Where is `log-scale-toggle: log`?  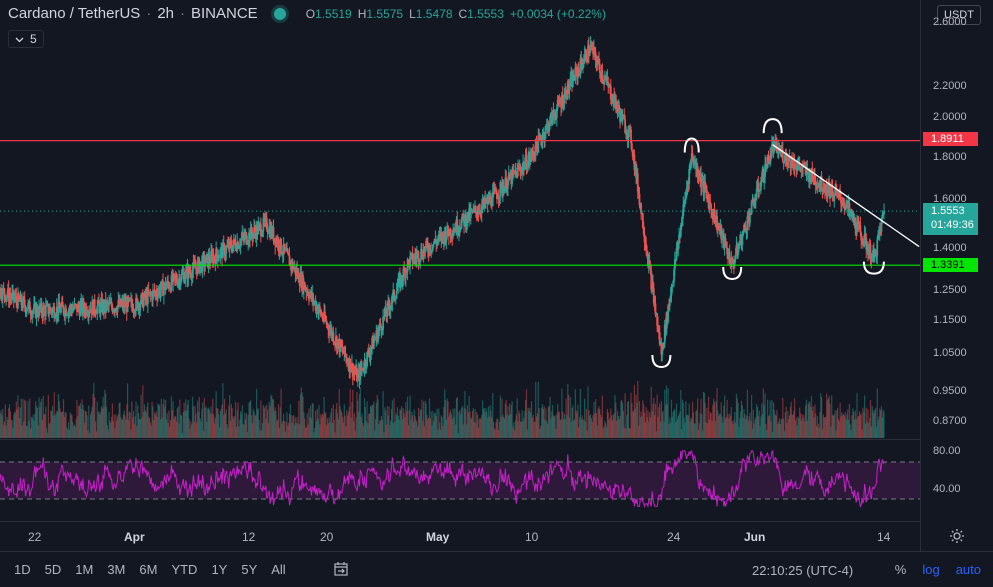 log-scale-toggle: log is located at coordinates (931, 569).